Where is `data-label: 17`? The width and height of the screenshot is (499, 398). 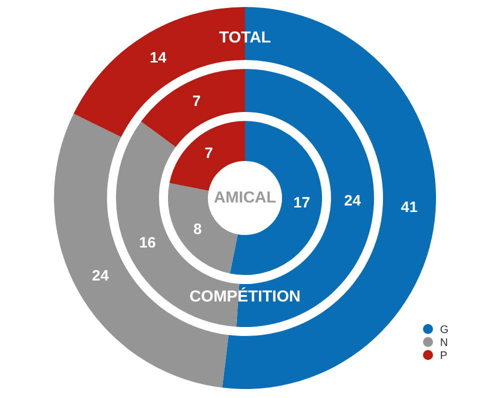
data-label: 17 is located at coordinates (301, 203).